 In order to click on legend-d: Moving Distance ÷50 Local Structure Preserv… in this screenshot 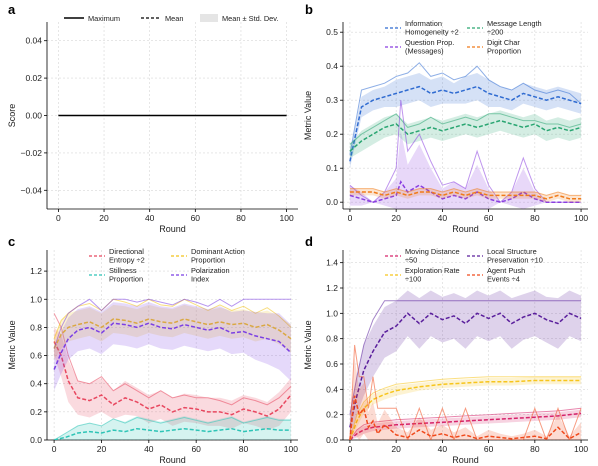, I will do `click(464, 265)`.